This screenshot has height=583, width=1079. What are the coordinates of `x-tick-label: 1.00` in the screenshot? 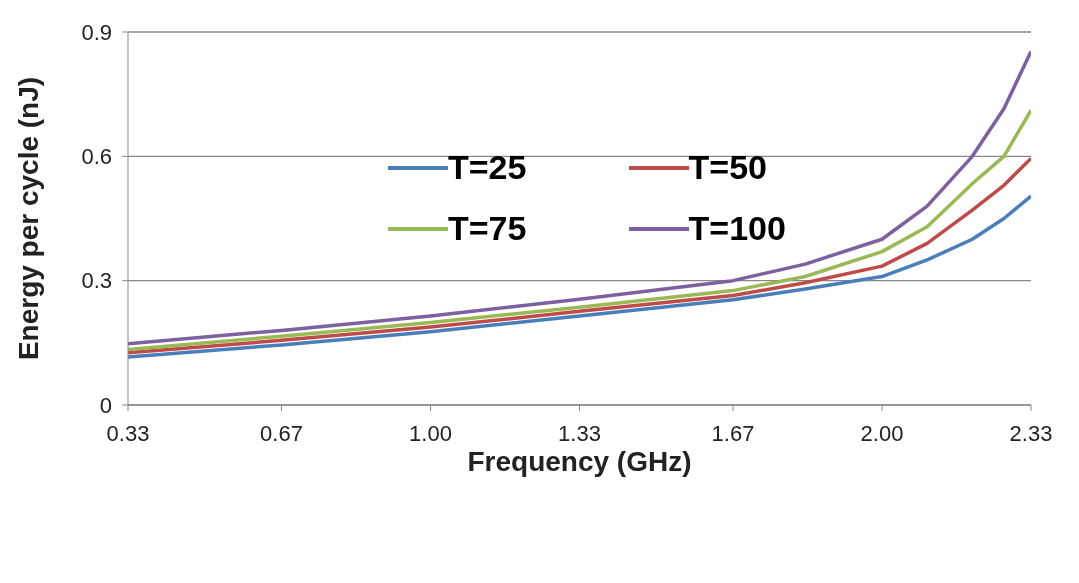 It's located at (430, 433).